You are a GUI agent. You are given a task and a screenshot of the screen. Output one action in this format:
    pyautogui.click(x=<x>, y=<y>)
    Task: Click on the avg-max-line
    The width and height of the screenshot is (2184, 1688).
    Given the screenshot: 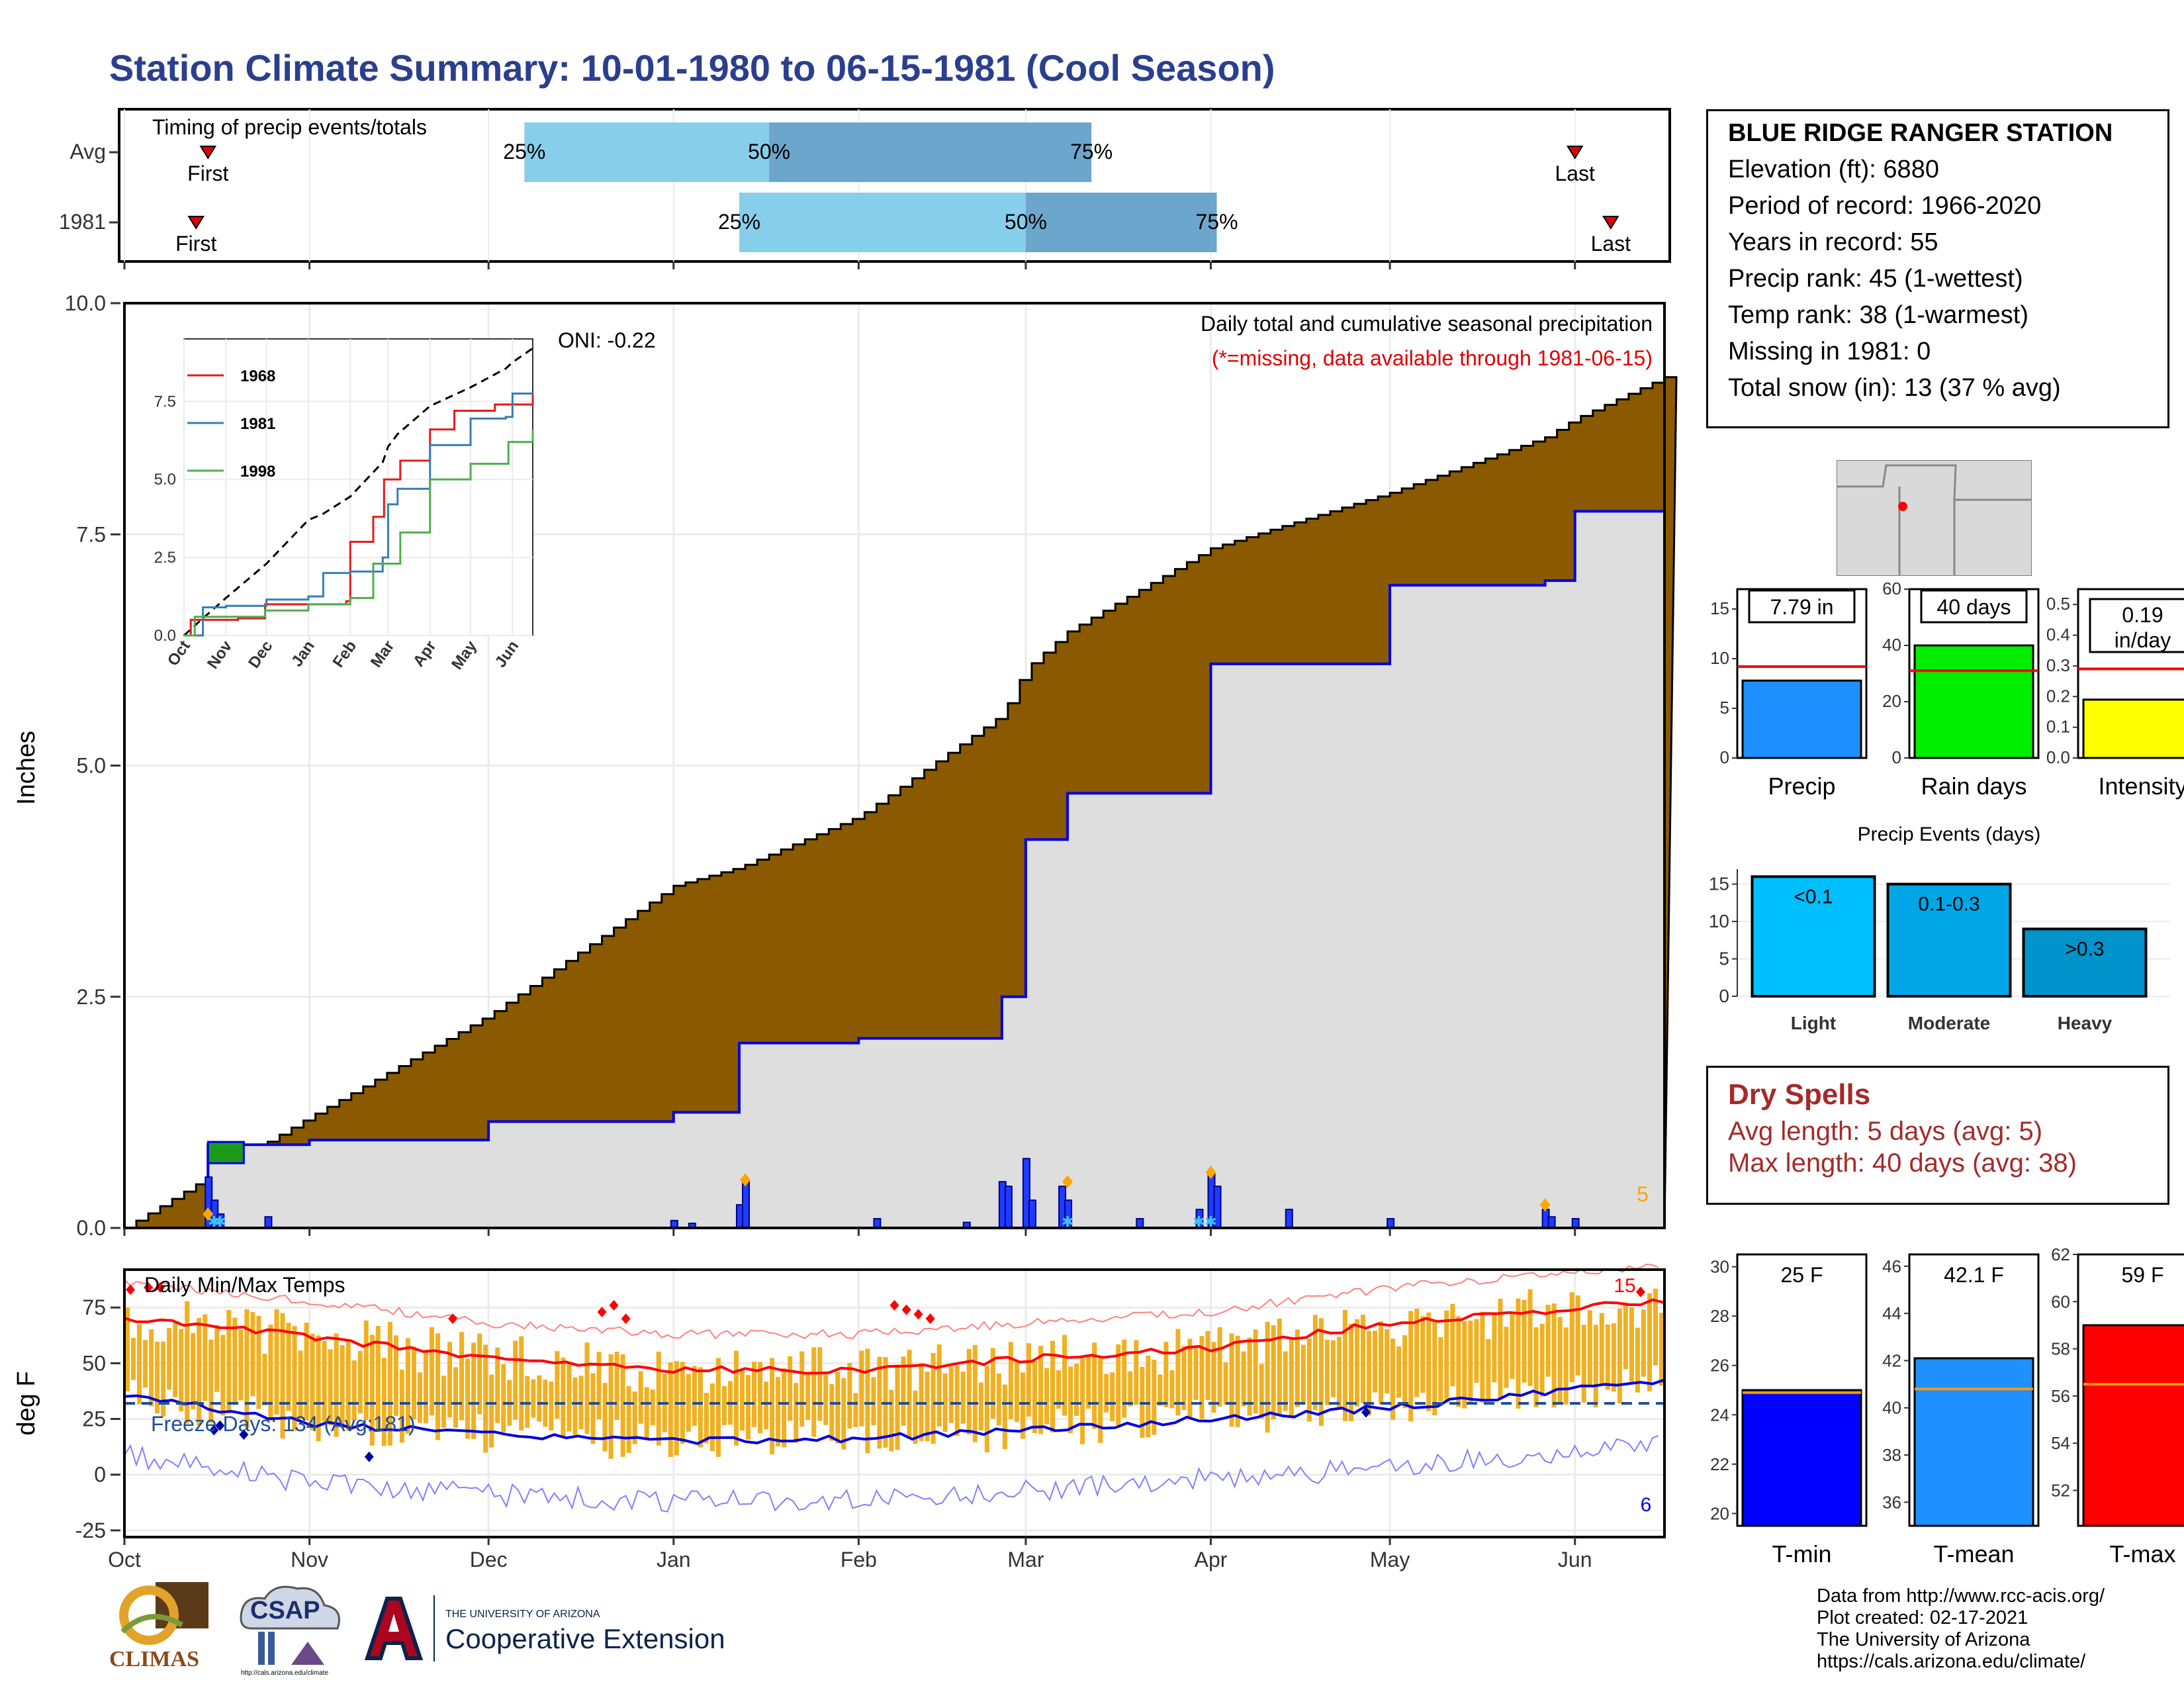 What is the action you would take?
    pyautogui.click(x=894, y=1336)
    